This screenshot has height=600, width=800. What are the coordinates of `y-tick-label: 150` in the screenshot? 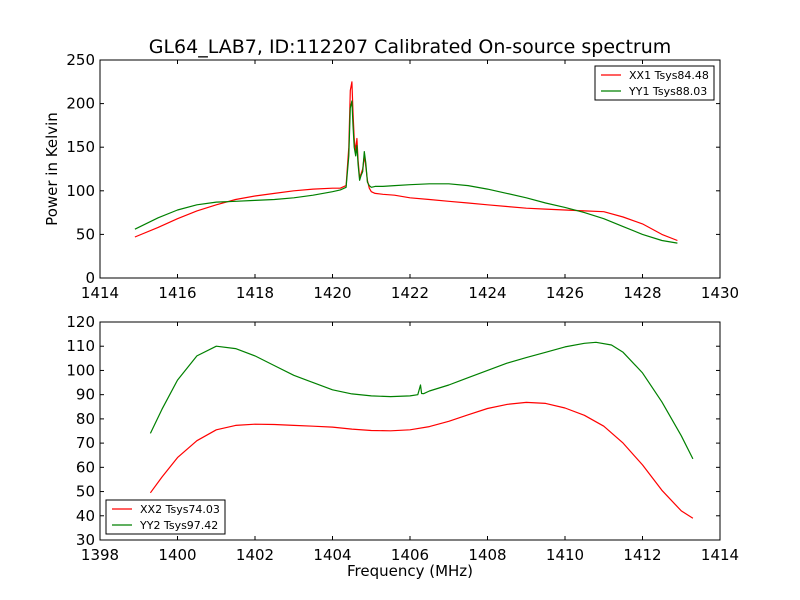 It's located at (80, 147).